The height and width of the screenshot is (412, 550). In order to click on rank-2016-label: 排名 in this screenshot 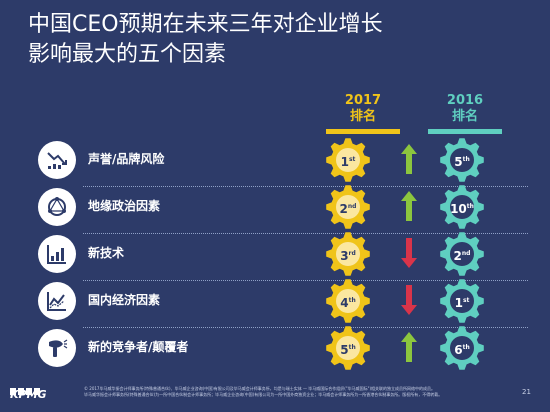, I will do `click(464, 116)`.